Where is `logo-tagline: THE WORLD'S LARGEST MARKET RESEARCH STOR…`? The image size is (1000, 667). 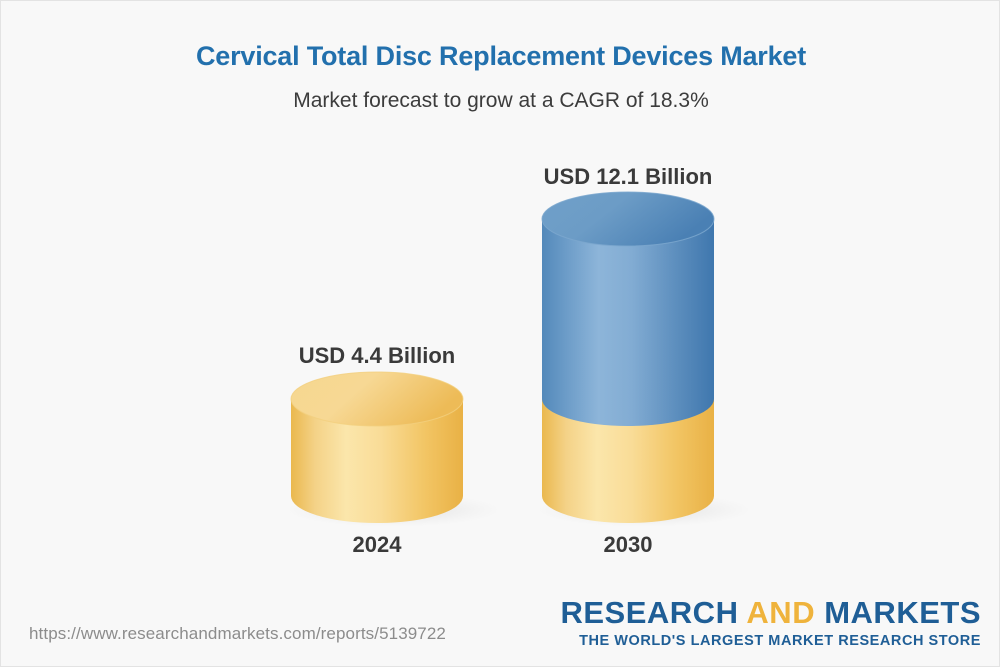
logo-tagline: THE WORLD'S LARGEST MARKET RESEARCH STOR… is located at coordinates (780, 640).